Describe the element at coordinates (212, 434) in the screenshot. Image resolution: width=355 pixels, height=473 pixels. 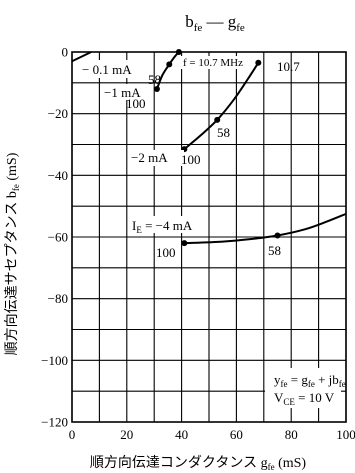
I see `x-tick-labels: 0 20 40 60 80 100` at that location.